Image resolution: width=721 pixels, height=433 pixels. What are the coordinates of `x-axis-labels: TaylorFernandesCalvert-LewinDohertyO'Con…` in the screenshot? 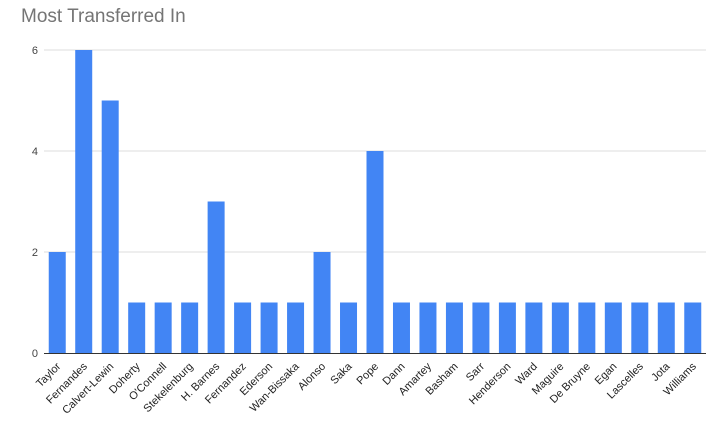 It's located at (366, 388).